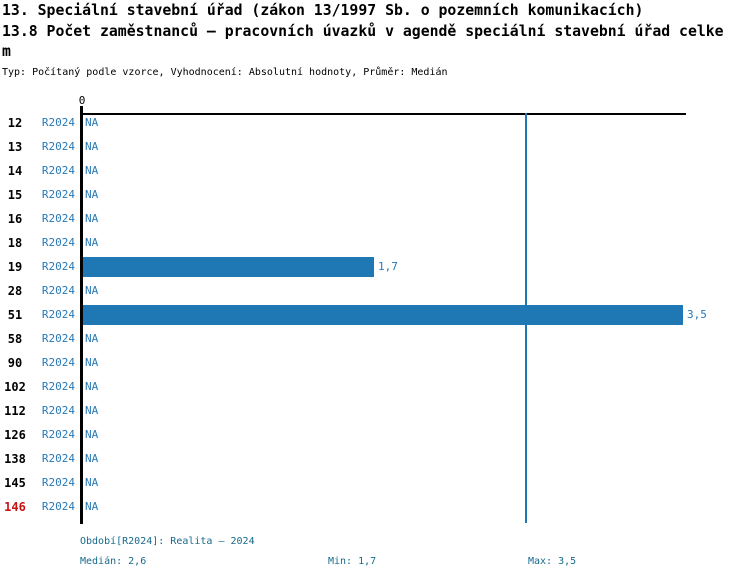  Describe the element at coordinates (15, 387) in the screenshot. I see `row-category-label: 102` at that location.